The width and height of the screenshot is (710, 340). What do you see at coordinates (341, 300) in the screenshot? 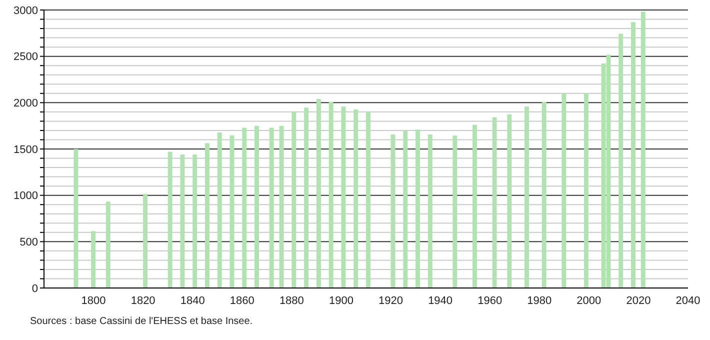
I see `x-tick-label: 1900` at bounding box center [341, 300].